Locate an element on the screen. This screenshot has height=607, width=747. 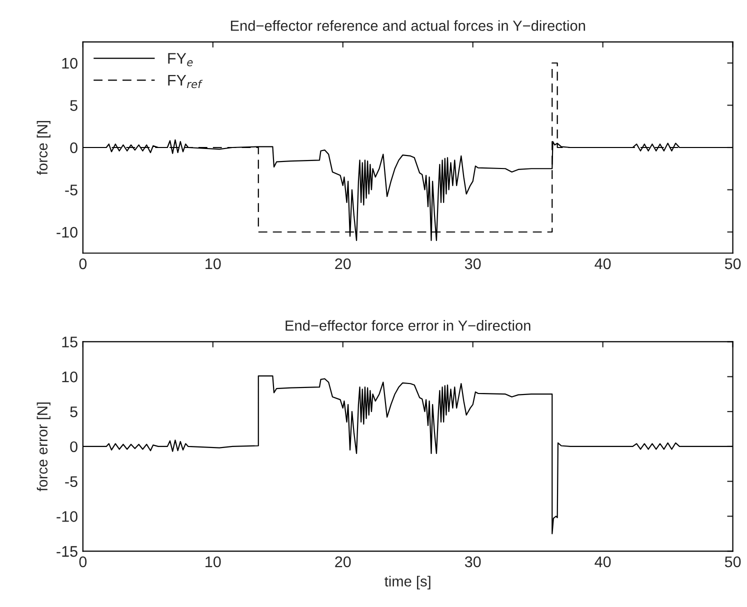
chart-title: End−effector force error in Y−direction is located at coordinates (408, 325).